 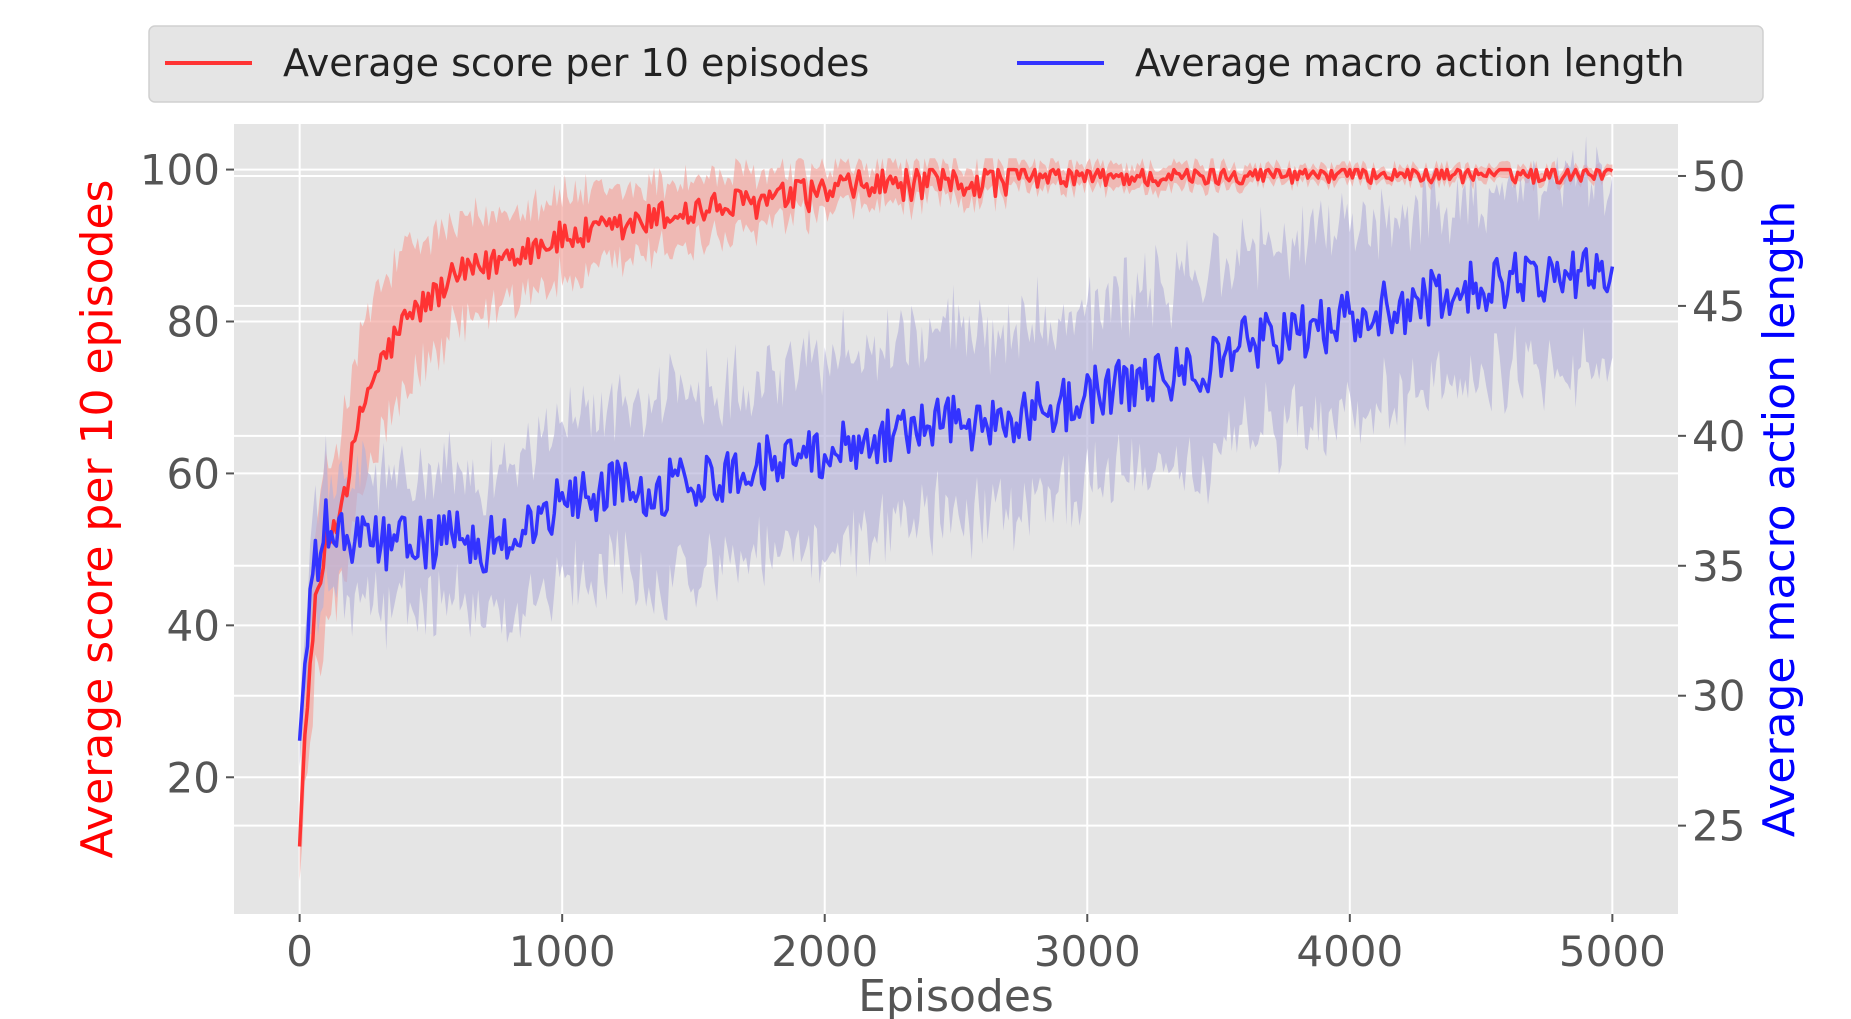 What do you see at coordinates (97, 519) in the screenshot?
I see `left-y-axis-title: Average score per 10 episodes` at bounding box center [97, 519].